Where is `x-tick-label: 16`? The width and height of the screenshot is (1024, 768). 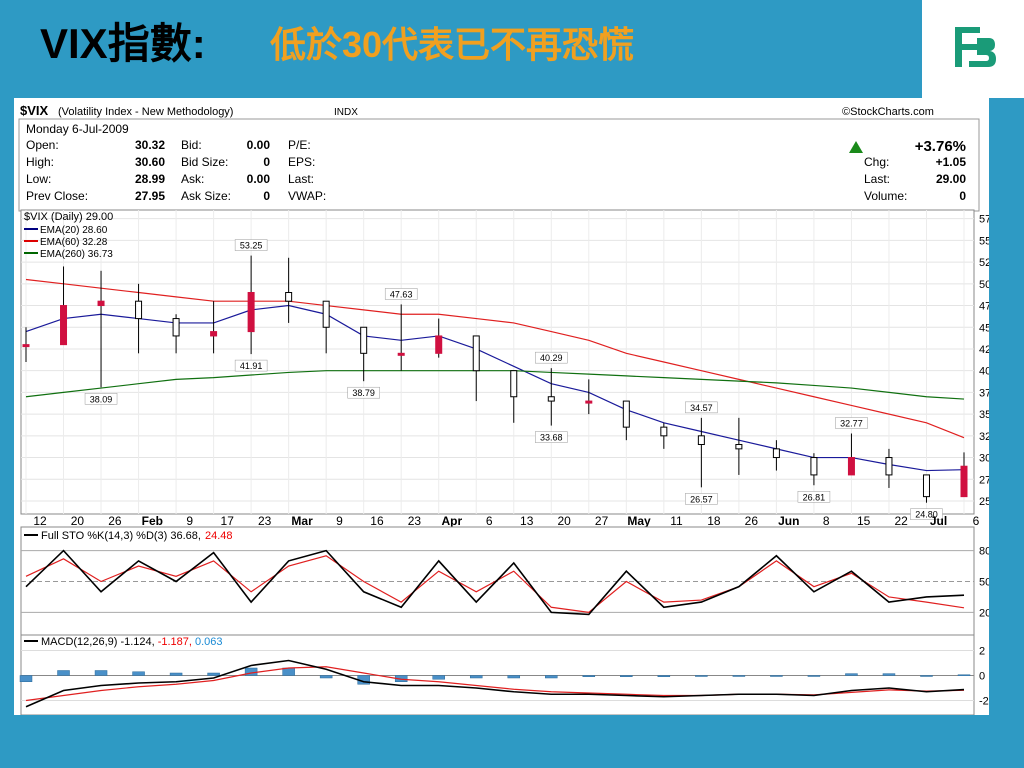
x-tick-label: 16 is located at coordinates (377, 521).